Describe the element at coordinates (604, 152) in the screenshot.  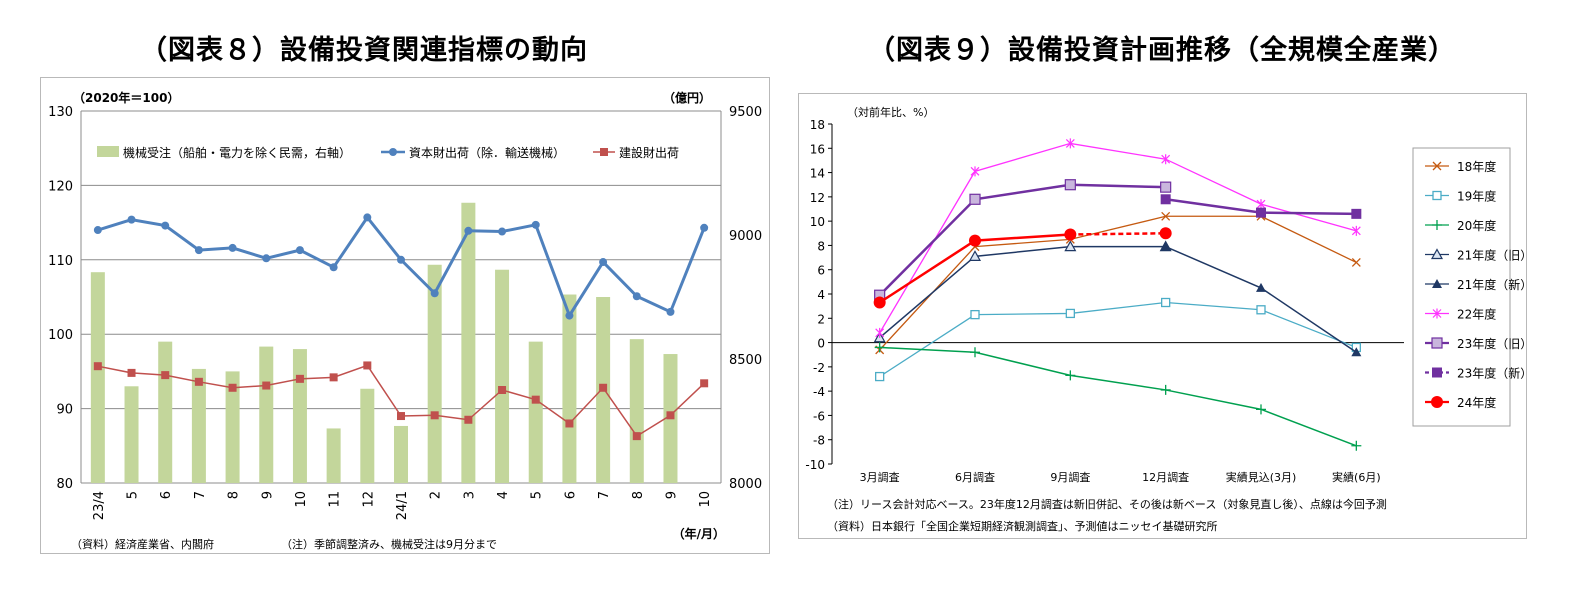
I see `legend-marker-construction` at that location.